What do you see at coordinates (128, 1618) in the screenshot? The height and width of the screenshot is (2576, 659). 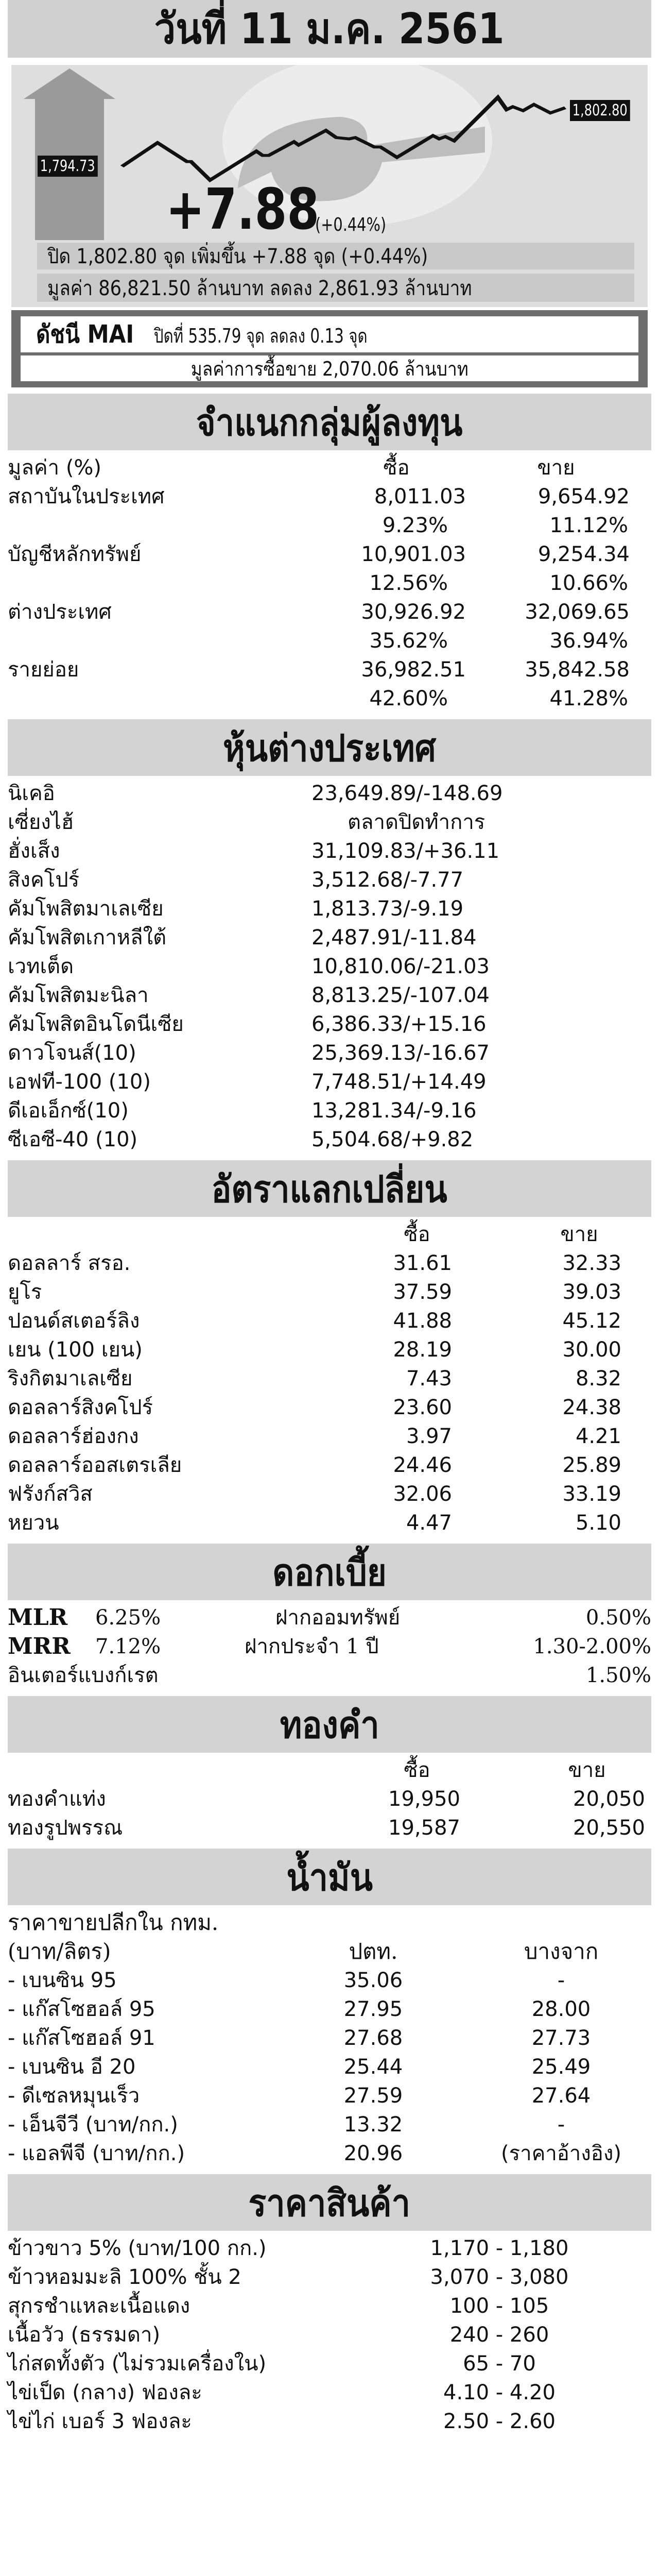 I see `rate-value: 6.25%` at bounding box center [128, 1618].